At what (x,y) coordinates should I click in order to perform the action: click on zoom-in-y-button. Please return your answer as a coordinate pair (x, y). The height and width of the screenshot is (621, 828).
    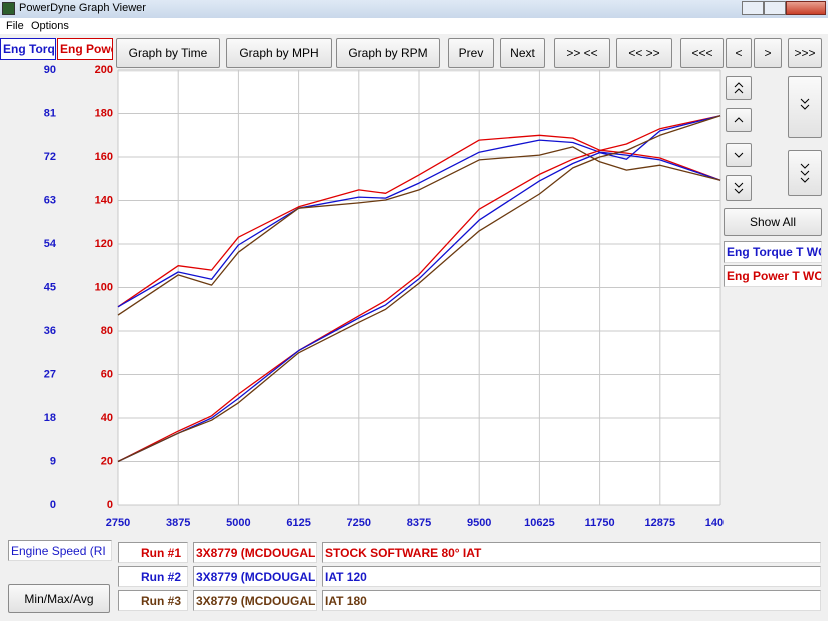
    Looking at the image, I should click on (805, 107).